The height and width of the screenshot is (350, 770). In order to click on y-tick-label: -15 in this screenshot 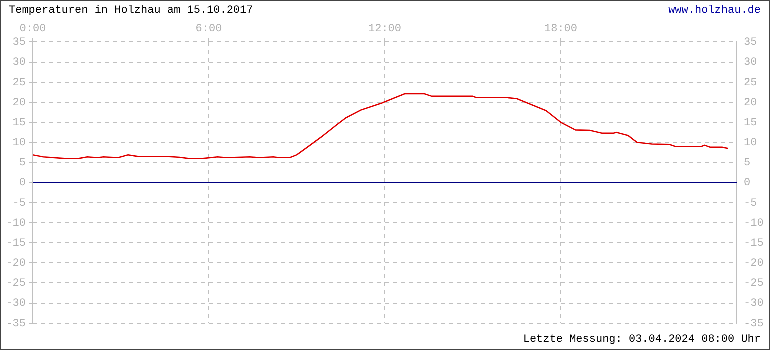, I will do `click(16, 244)`.